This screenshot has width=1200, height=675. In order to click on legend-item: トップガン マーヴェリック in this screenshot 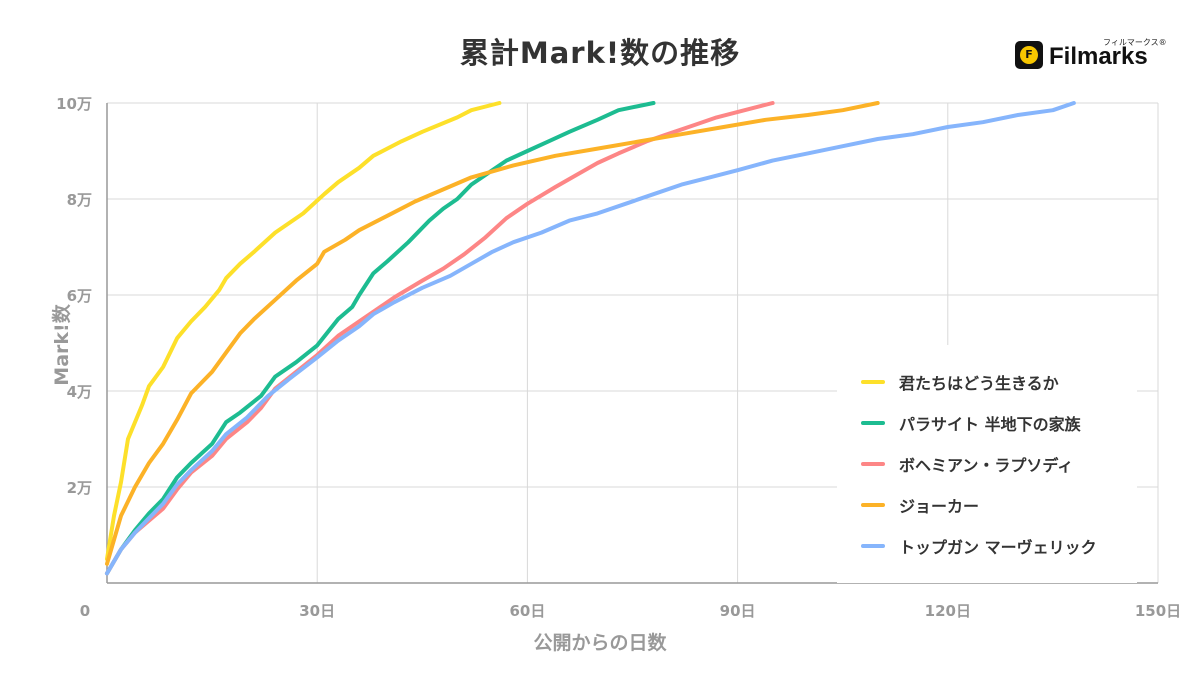, I will do `click(979, 546)`.